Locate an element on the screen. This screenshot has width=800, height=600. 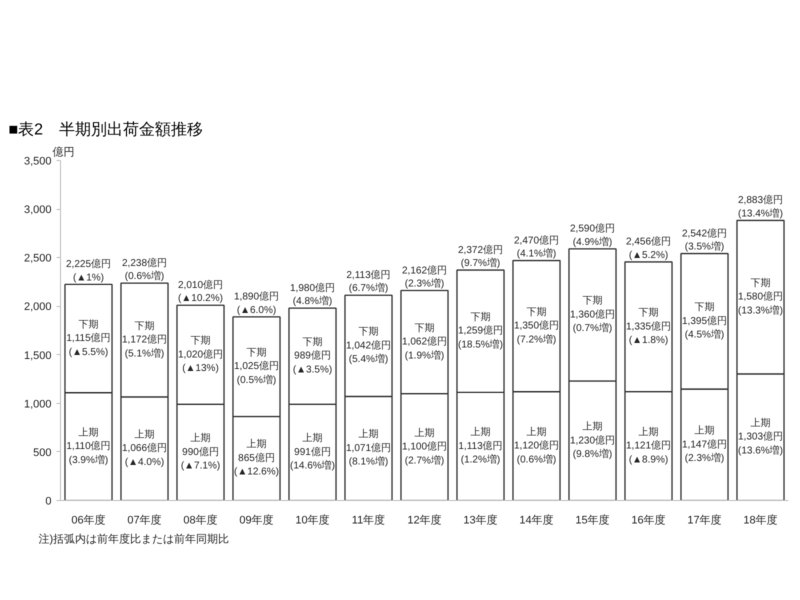
data-label: 1,020億円 (▲13%) is located at coordinates (201, 361).